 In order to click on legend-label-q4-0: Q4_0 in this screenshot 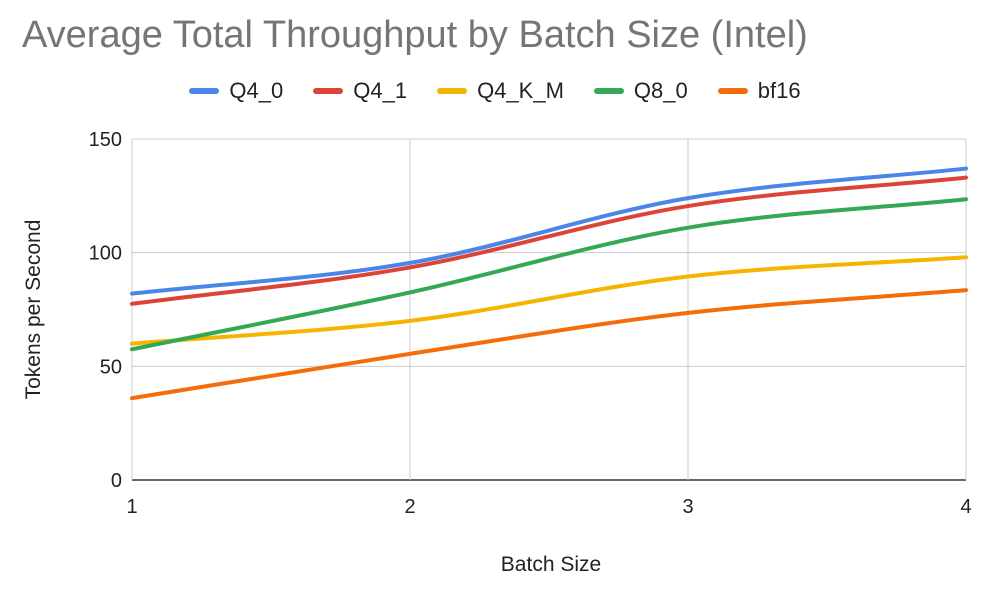, I will do `click(256, 90)`.